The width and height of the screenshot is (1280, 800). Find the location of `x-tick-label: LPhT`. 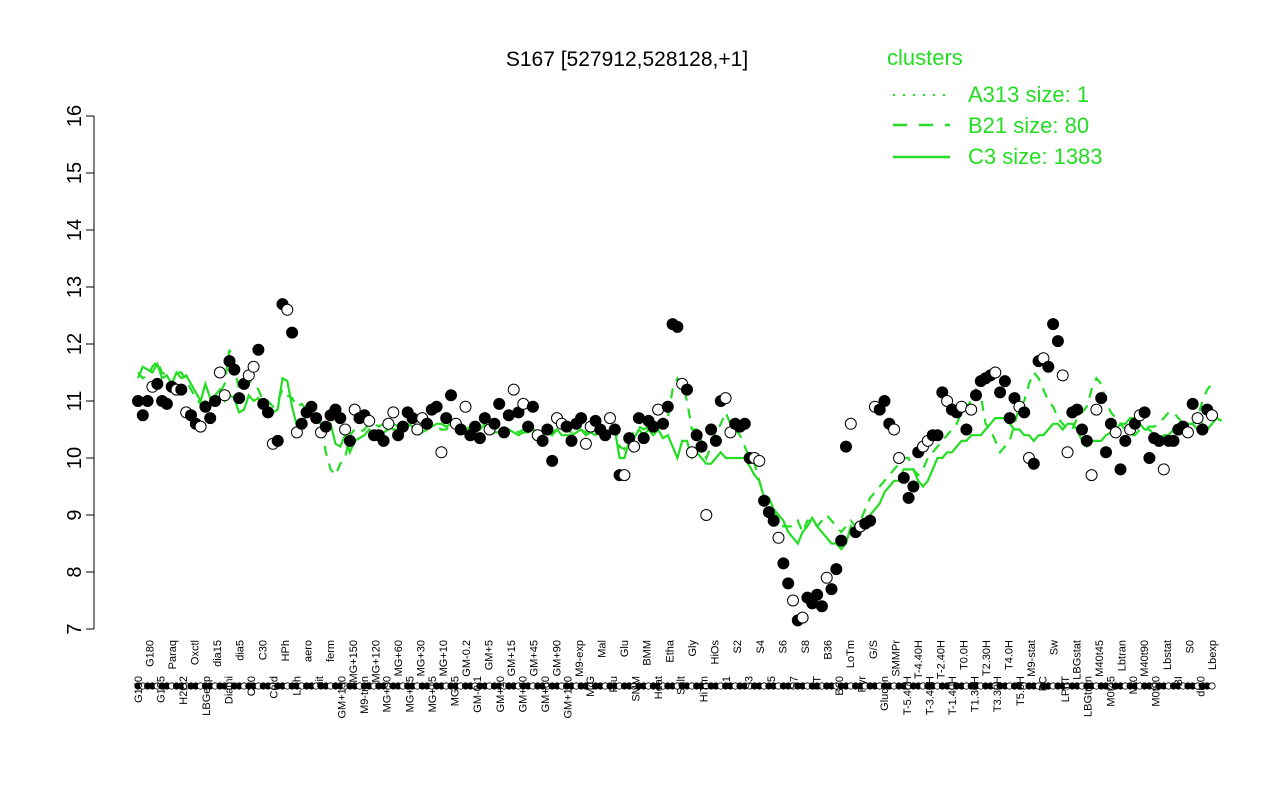

x-tick-label: LPhT is located at coordinates (1066, 689).